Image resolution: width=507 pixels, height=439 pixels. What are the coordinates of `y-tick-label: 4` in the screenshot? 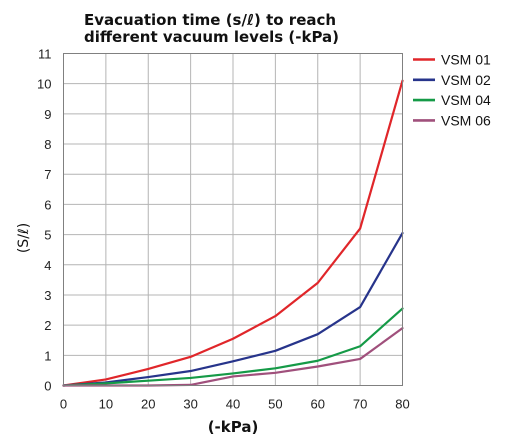 It's located at (47, 265).